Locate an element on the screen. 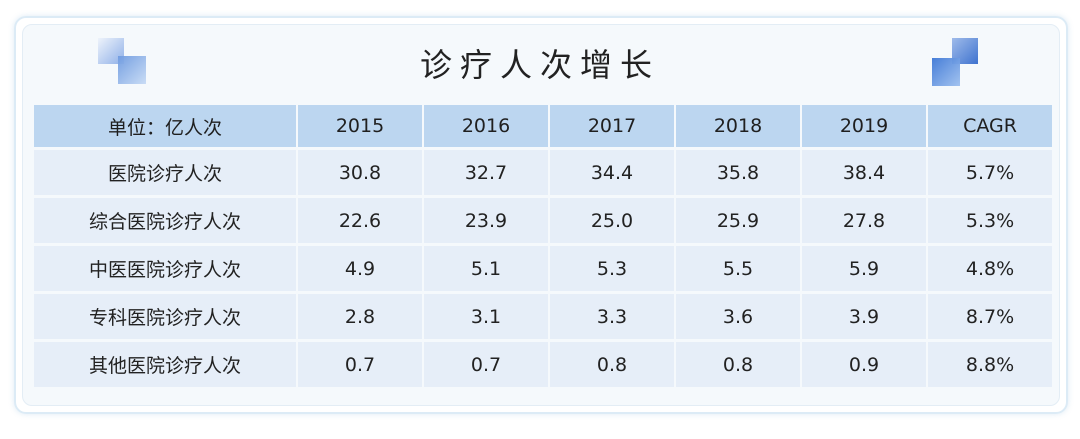 Image resolution: width=1080 pixels, height=439 pixels. header-year: 2018 is located at coordinates (738, 126).